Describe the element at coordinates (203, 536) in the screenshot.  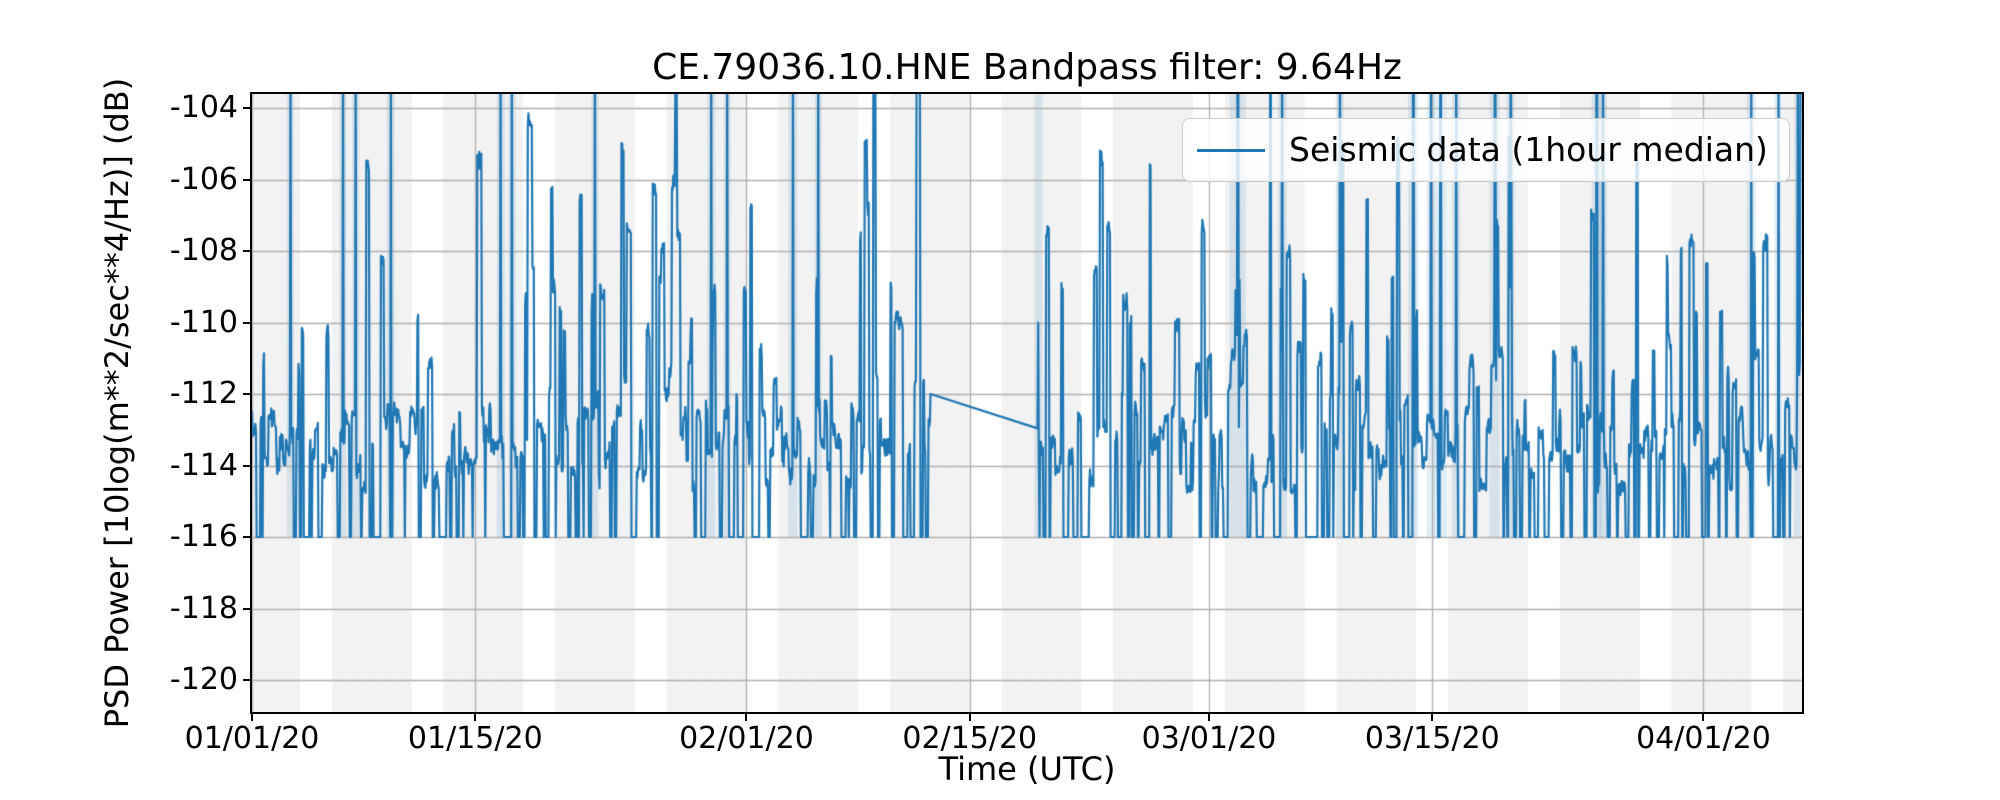
I see `y-tick-label: -116` at that location.